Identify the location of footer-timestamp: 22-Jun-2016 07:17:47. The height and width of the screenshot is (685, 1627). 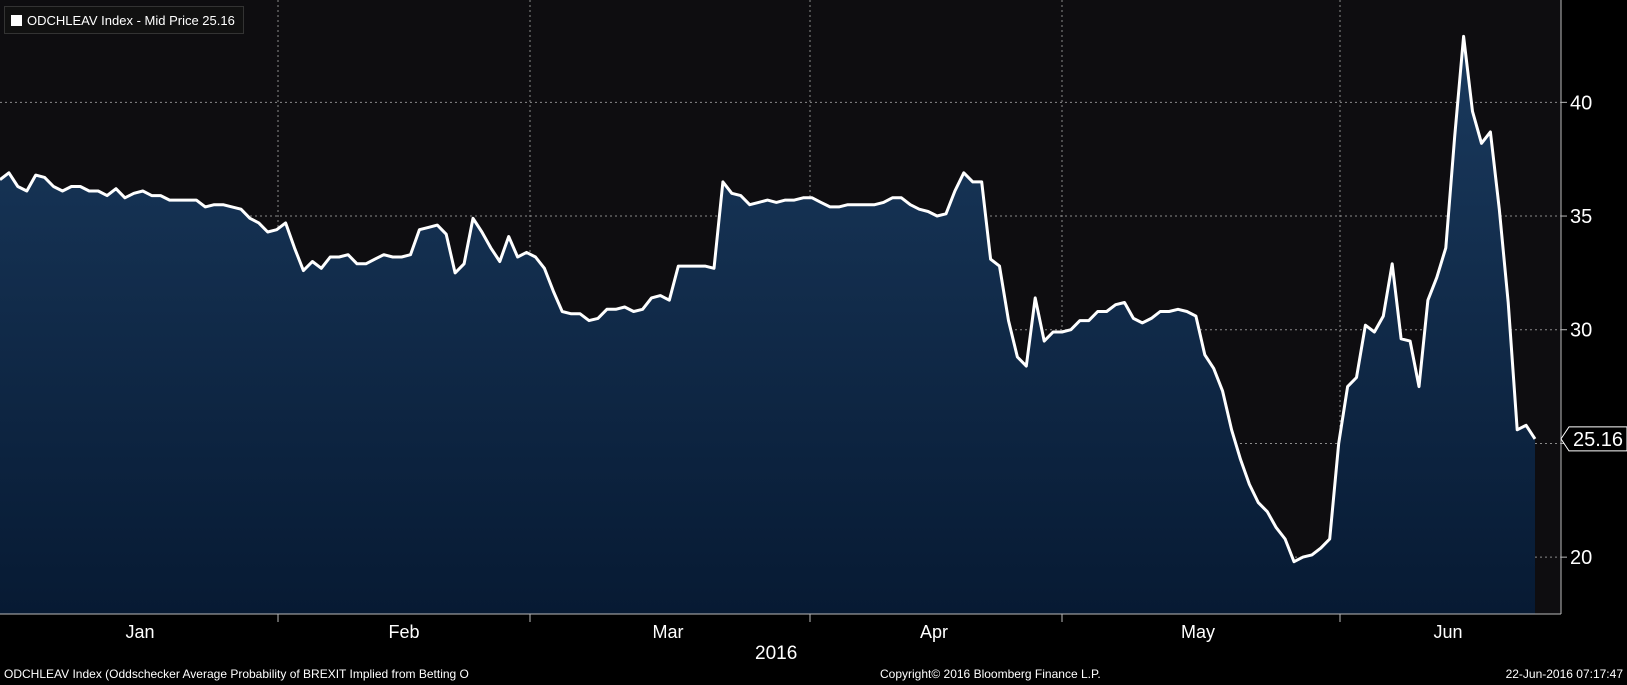
(1564, 674).